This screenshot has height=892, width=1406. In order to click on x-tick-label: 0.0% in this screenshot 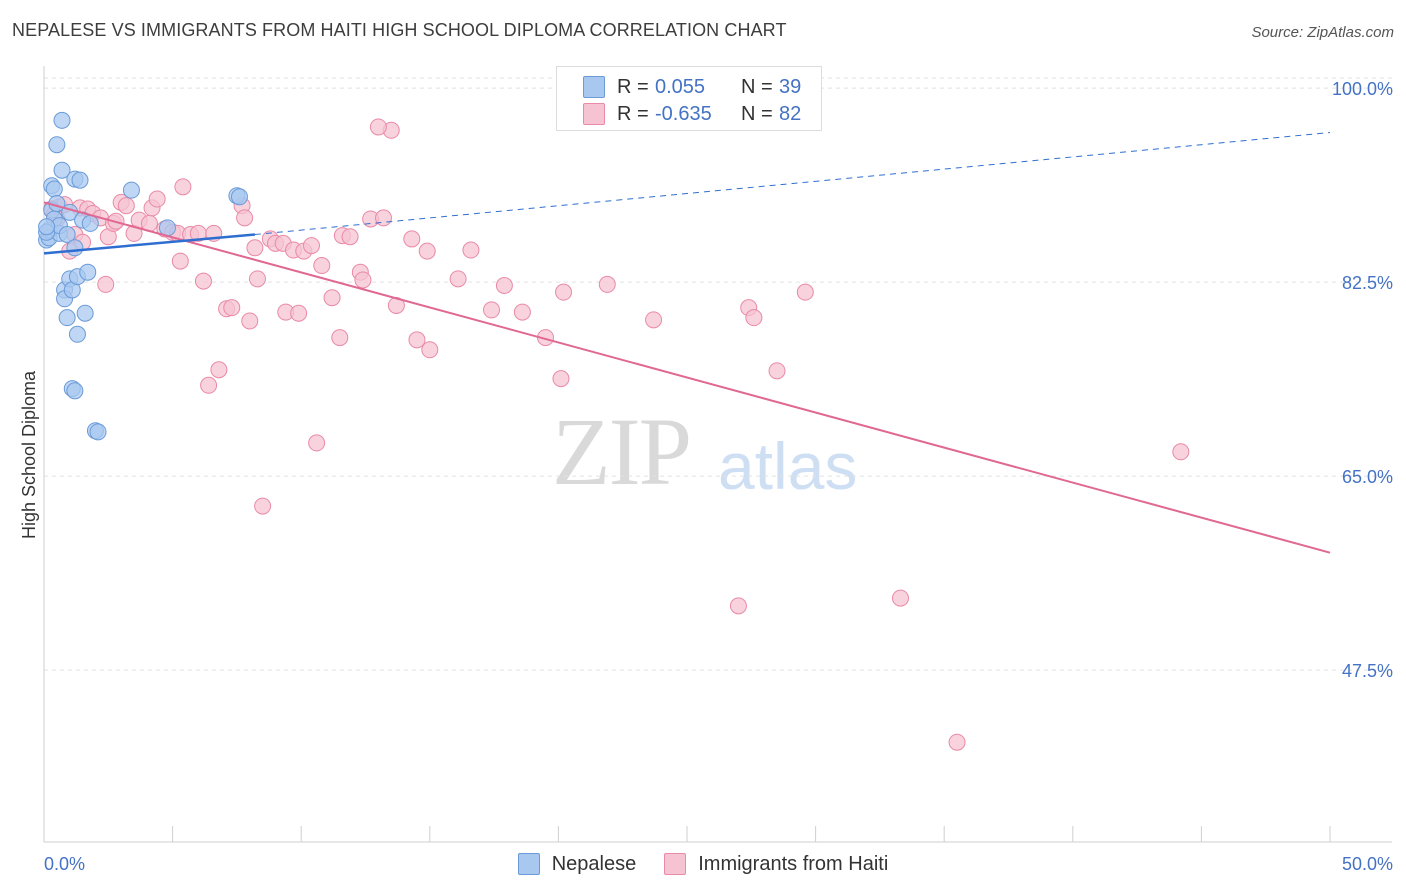, I will do `click(64, 864)`.